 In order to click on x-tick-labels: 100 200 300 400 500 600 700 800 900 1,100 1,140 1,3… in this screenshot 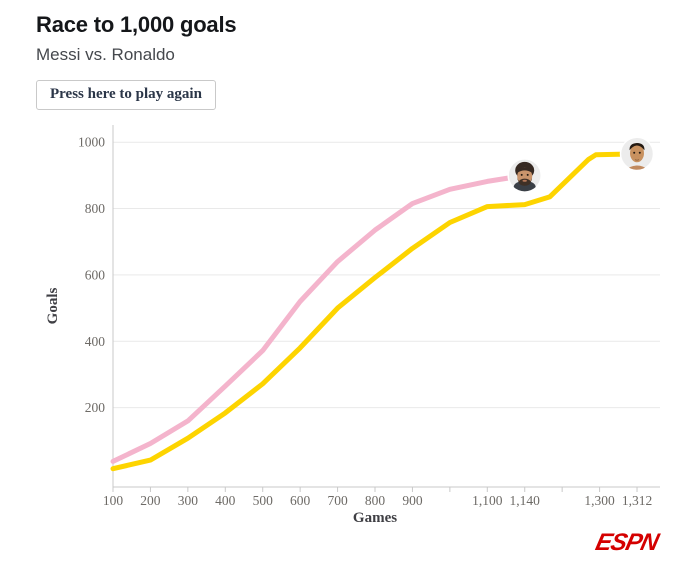, I will do `click(377, 500)`.